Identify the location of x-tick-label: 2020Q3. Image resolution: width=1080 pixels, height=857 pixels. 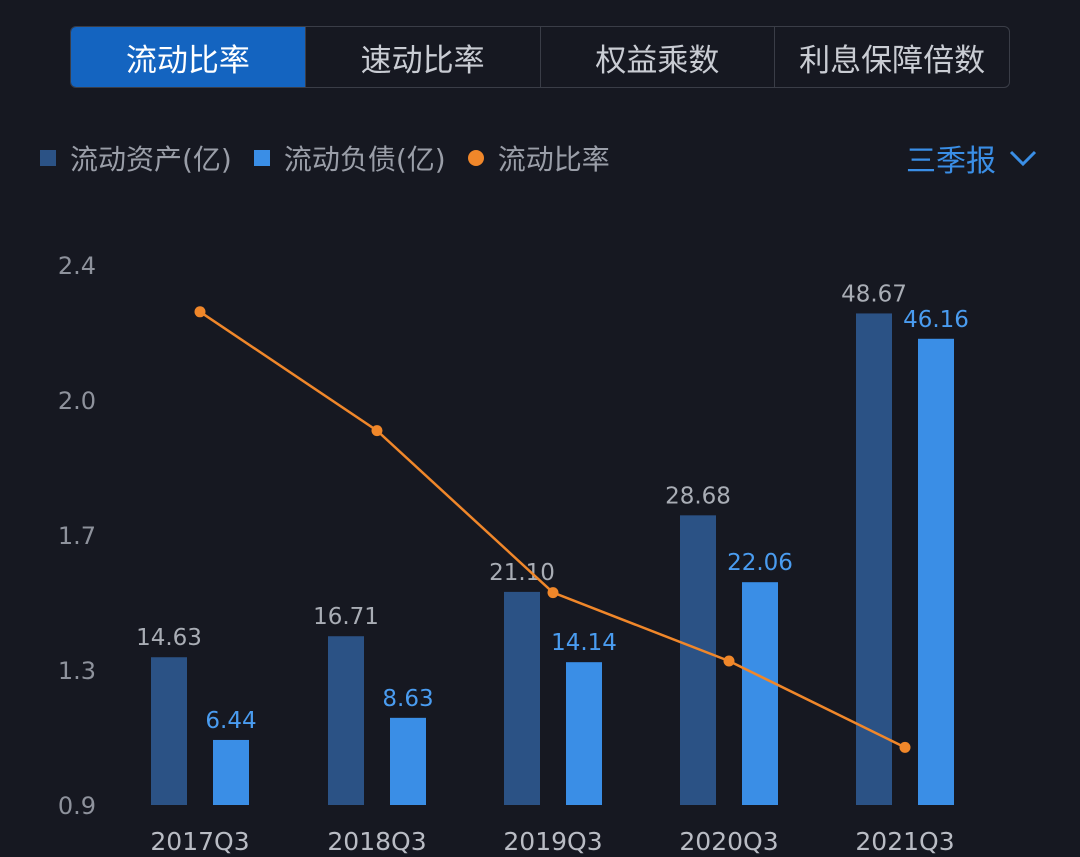
(728, 841).